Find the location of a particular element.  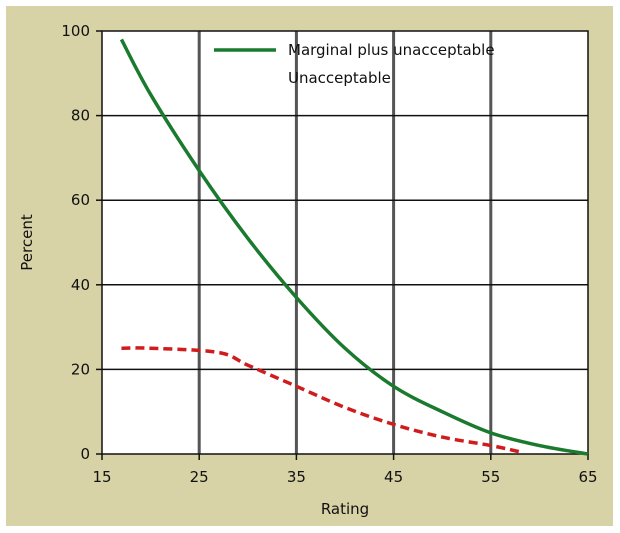

x-tick-label: 55 is located at coordinates (490, 477).